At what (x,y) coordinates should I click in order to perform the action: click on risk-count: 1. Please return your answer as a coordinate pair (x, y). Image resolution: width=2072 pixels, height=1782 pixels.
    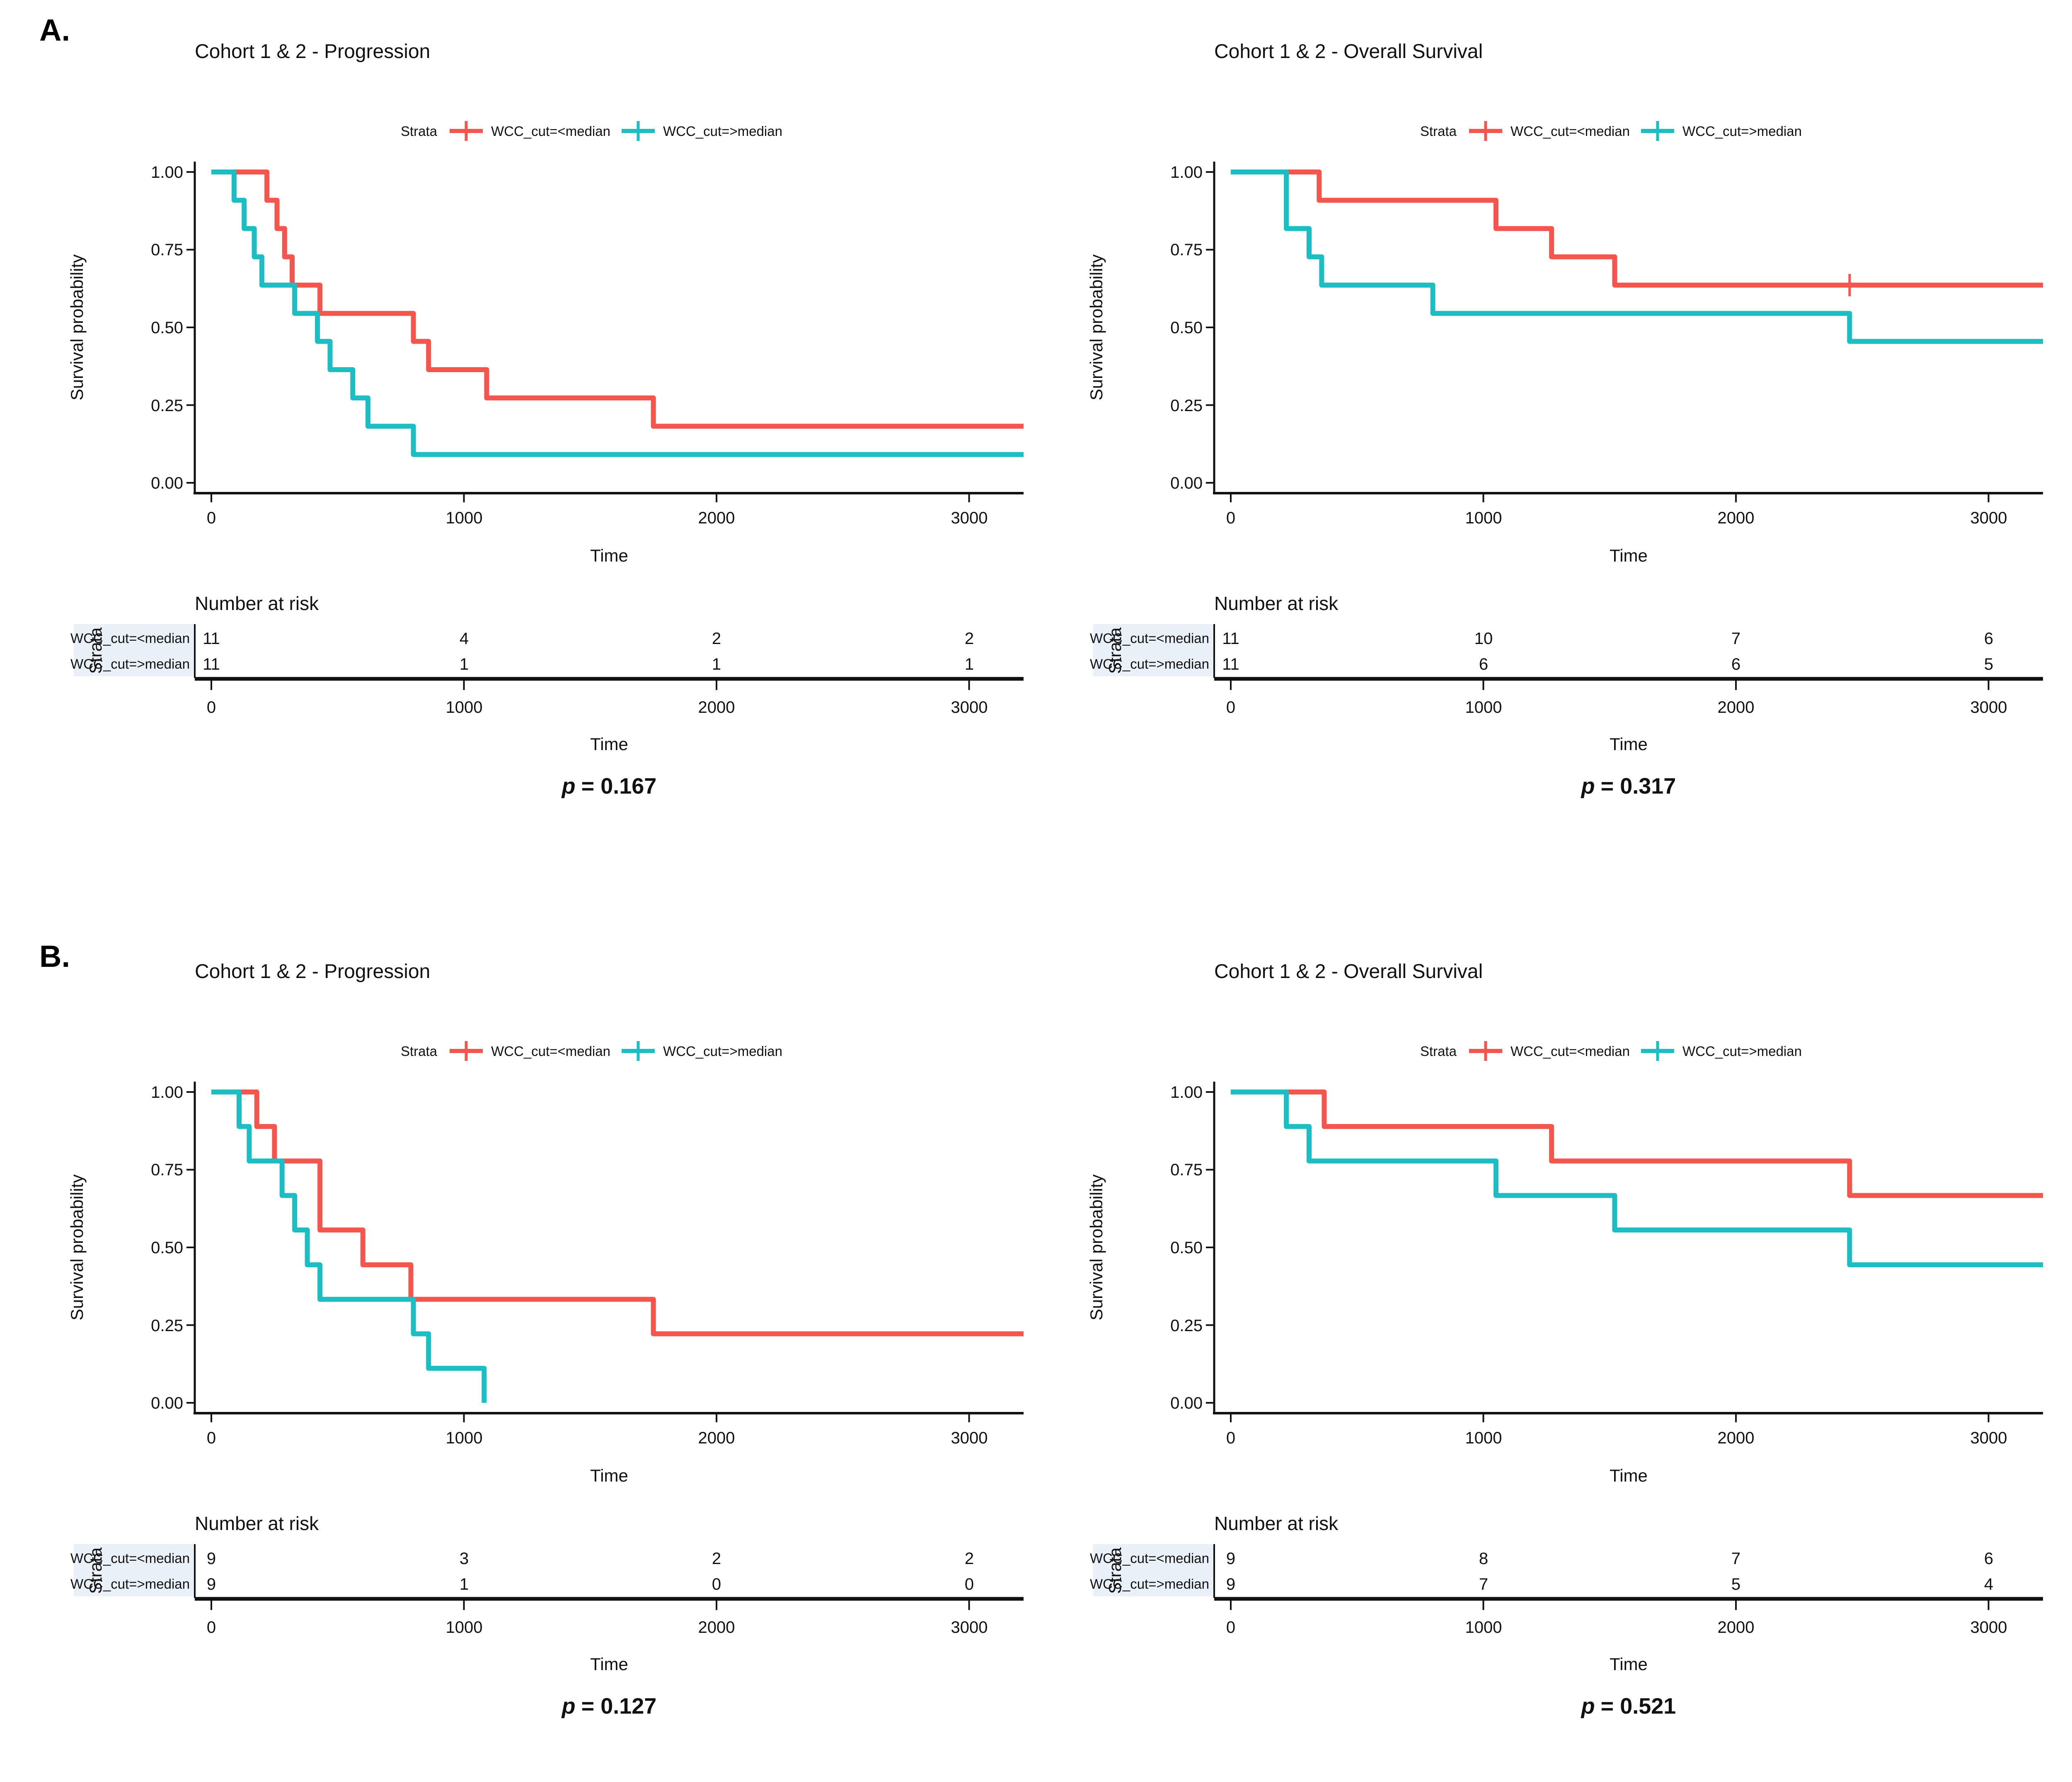
    Looking at the image, I should click on (969, 664).